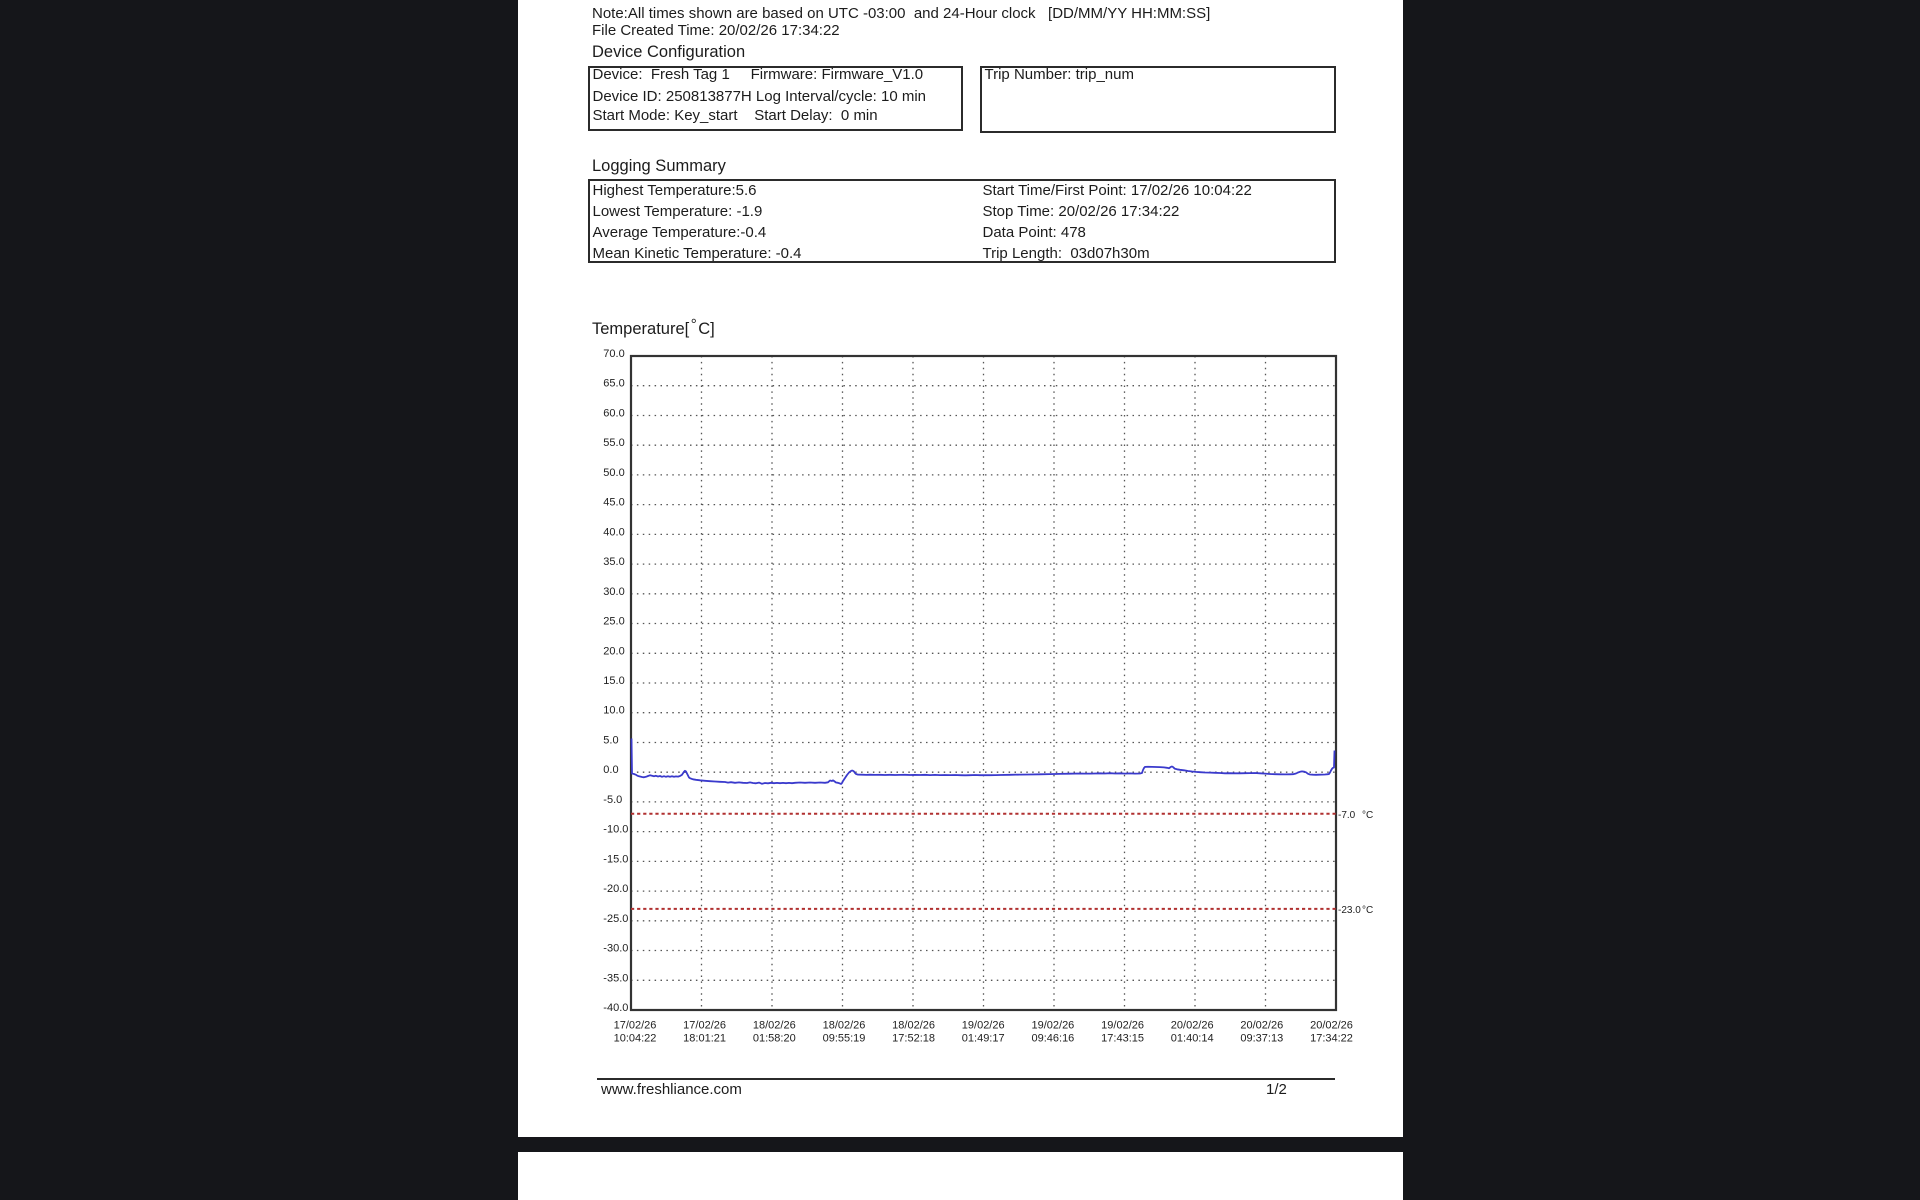 The height and width of the screenshot is (1200, 1920). I want to click on svg-text: 0.0, so click(610, 770).